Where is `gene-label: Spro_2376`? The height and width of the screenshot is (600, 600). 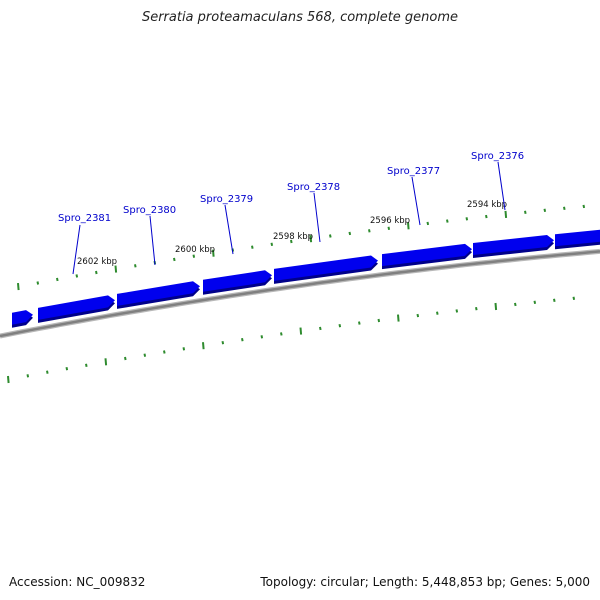
gene-label: Spro_2376 is located at coordinates (497, 156).